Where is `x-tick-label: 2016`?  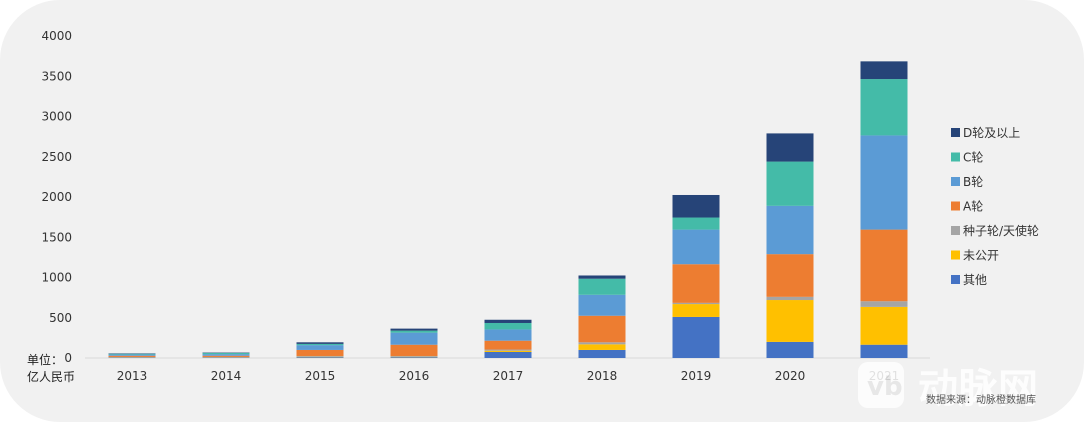
x-tick-label: 2016 is located at coordinates (414, 376).